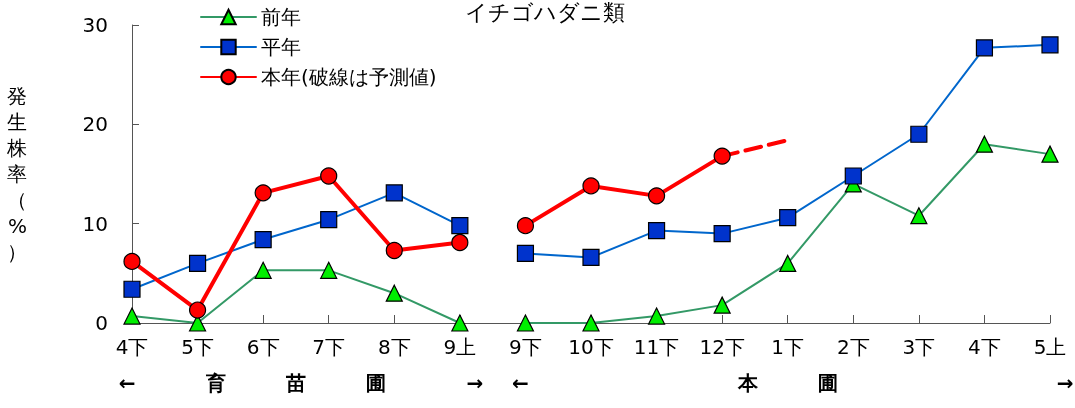 The width and height of the screenshot is (1075, 408). What do you see at coordinates (95, 25) in the screenshot?
I see `y-tick-label: 30` at bounding box center [95, 25].